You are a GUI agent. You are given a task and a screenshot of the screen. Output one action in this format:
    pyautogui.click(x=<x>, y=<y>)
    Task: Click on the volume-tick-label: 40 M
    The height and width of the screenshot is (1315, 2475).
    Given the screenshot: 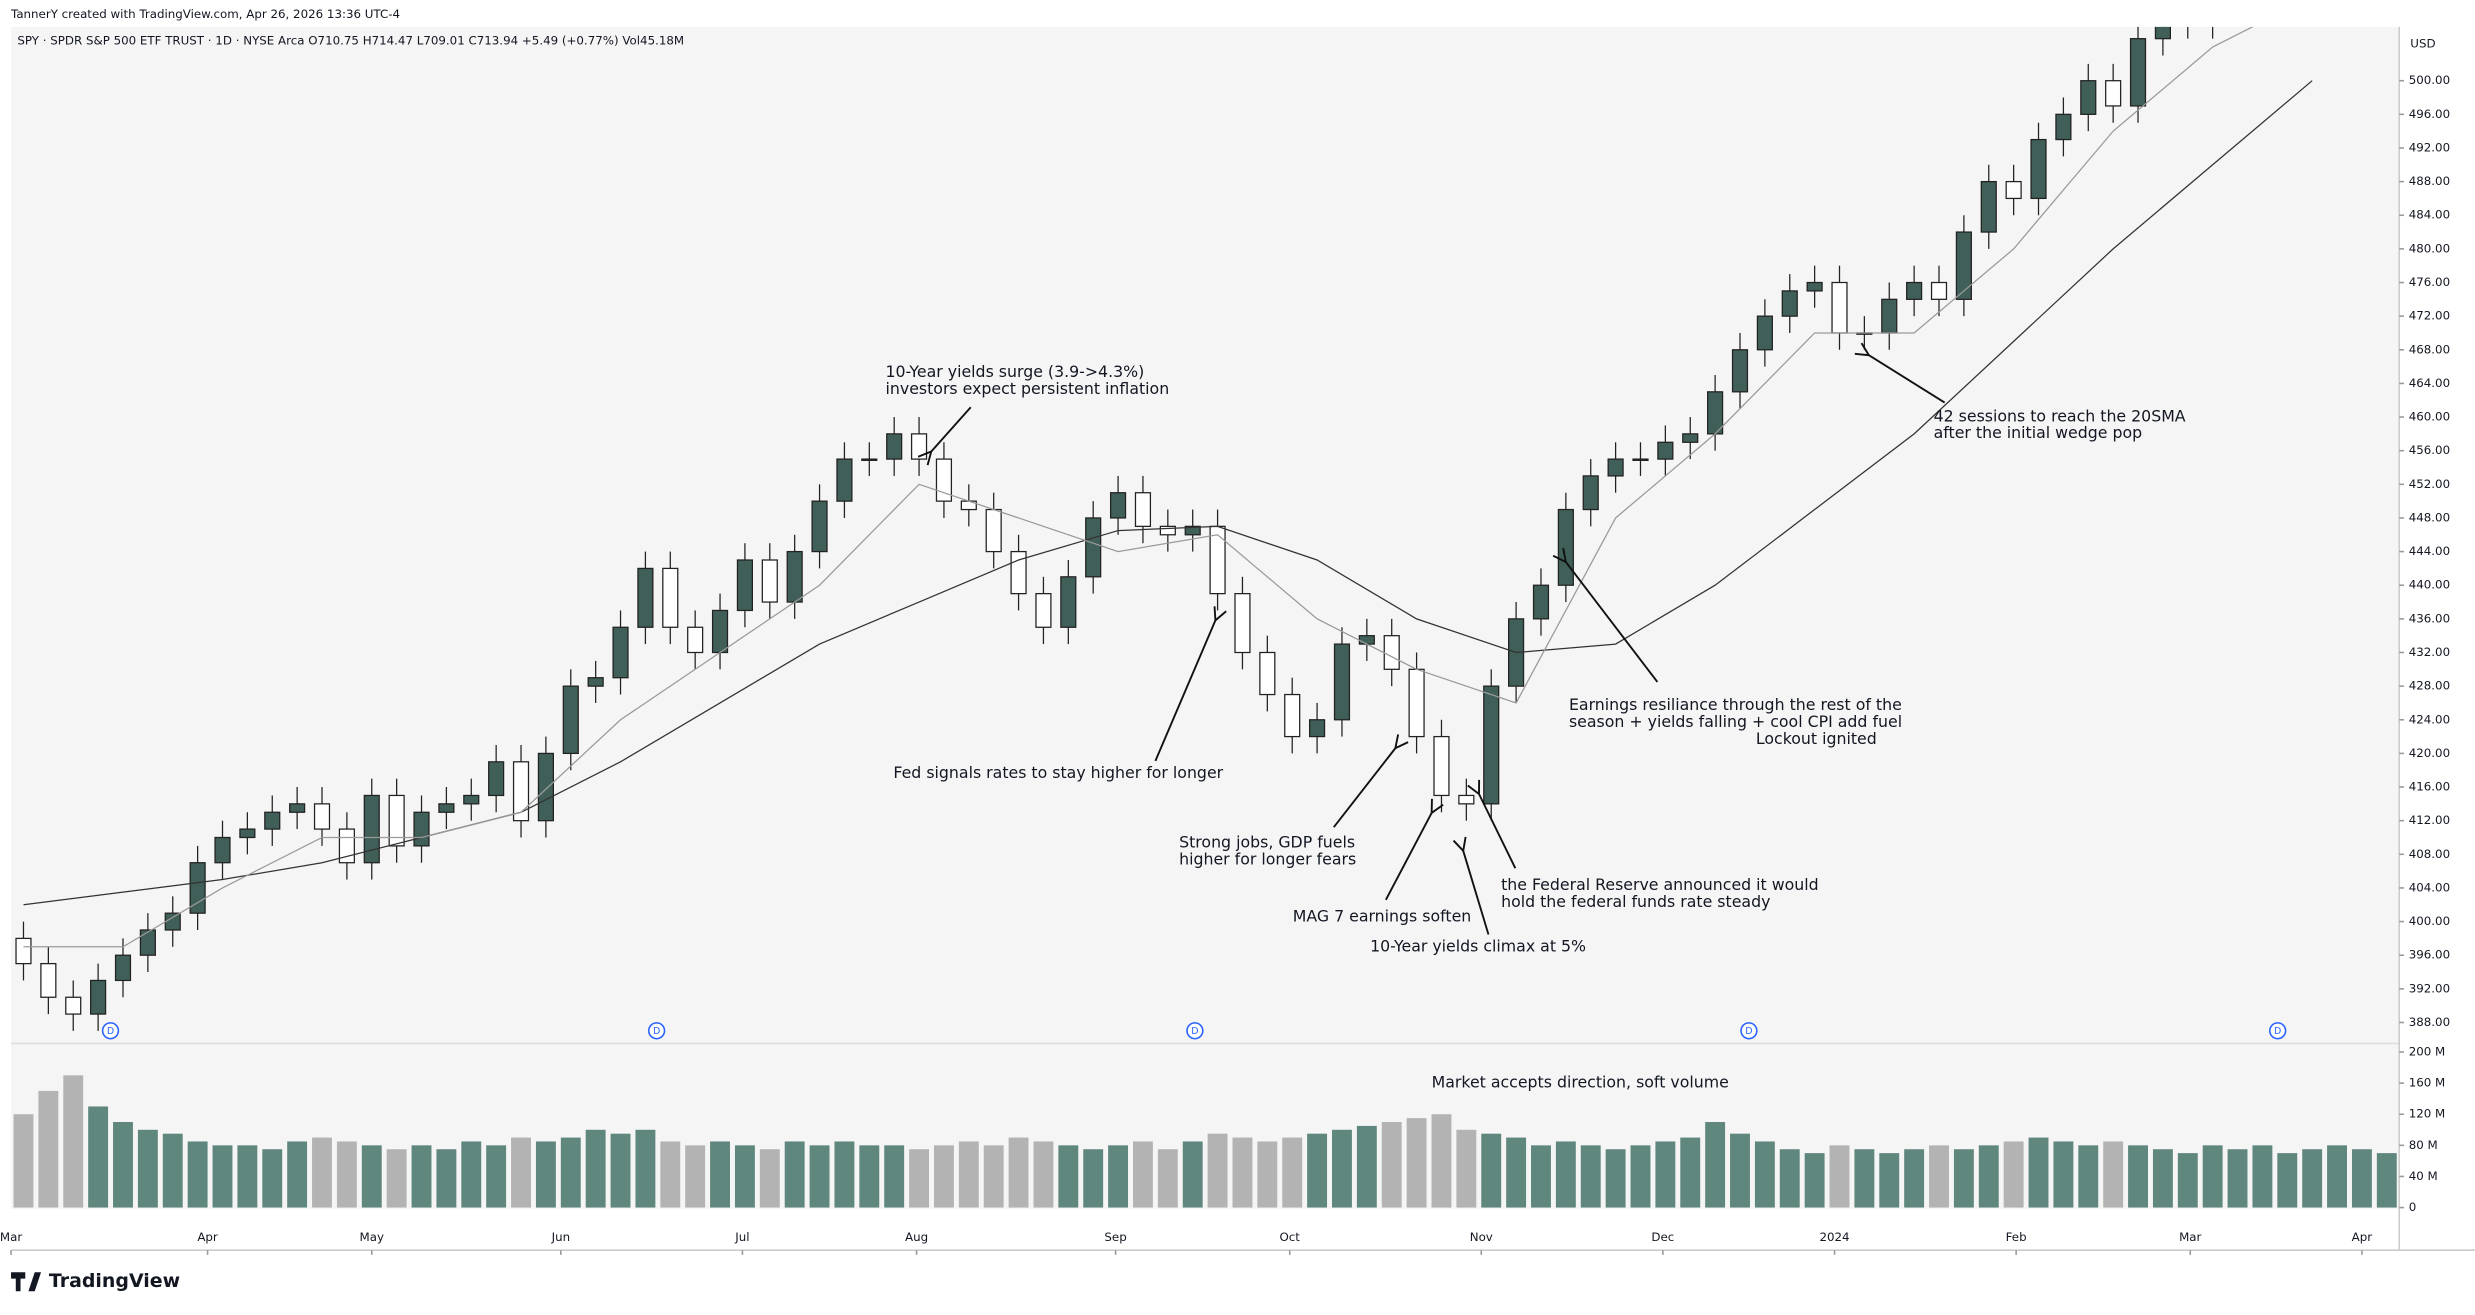 What is the action you would take?
    pyautogui.click(x=2423, y=1176)
    